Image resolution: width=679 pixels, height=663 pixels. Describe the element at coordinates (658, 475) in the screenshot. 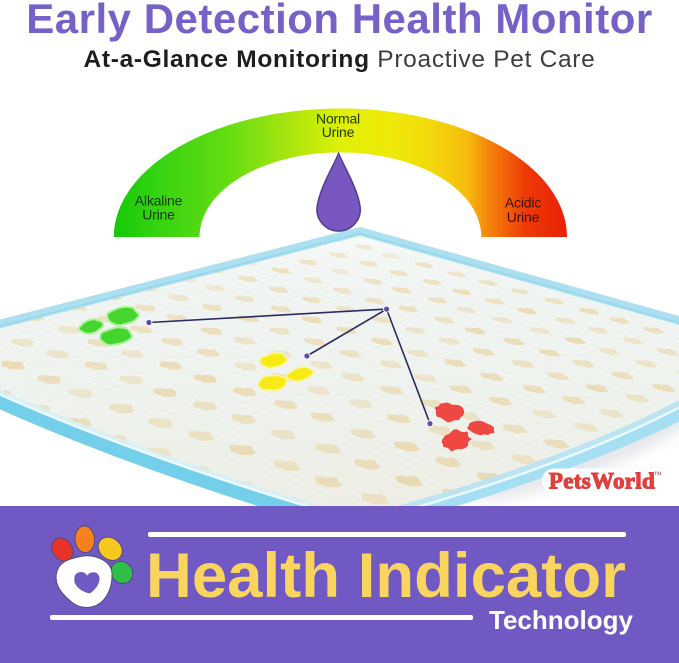

I see `svg-text: ™` at that location.